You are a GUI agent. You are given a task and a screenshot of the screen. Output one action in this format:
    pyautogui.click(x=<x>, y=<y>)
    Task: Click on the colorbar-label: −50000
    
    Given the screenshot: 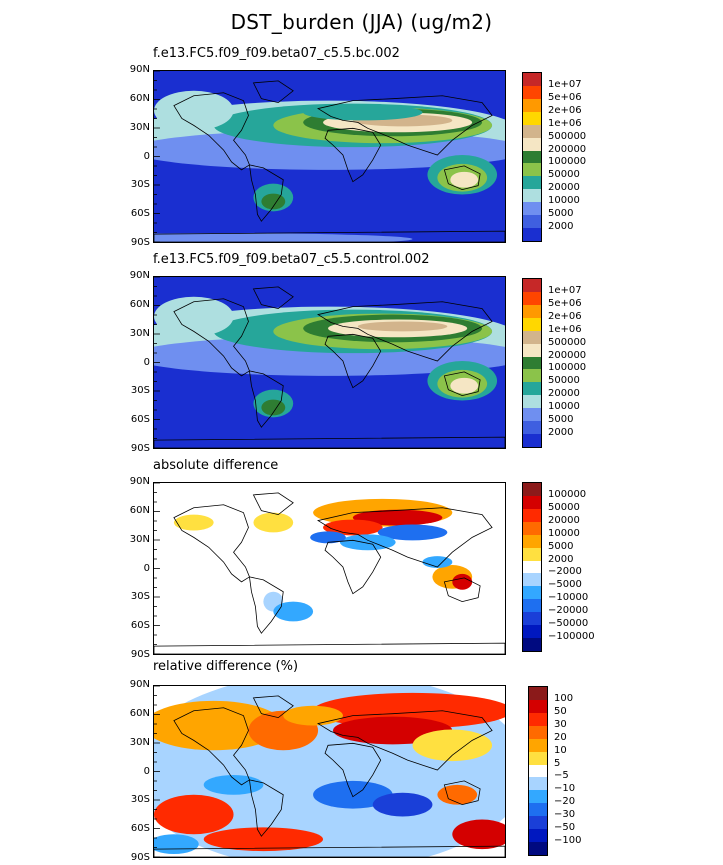 What is the action you would take?
    pyautogui.click(x=568, y=624)
    